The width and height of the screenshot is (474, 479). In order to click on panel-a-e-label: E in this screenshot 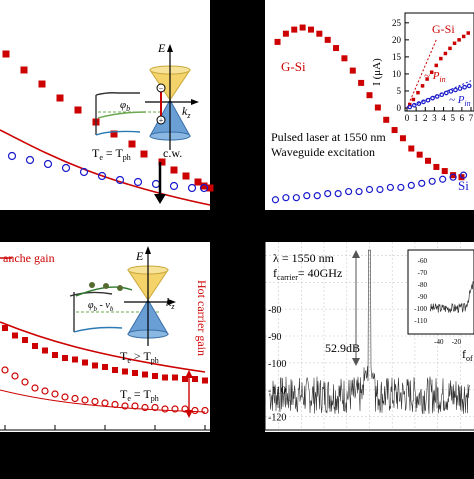, I will do `click(161, 48)`.